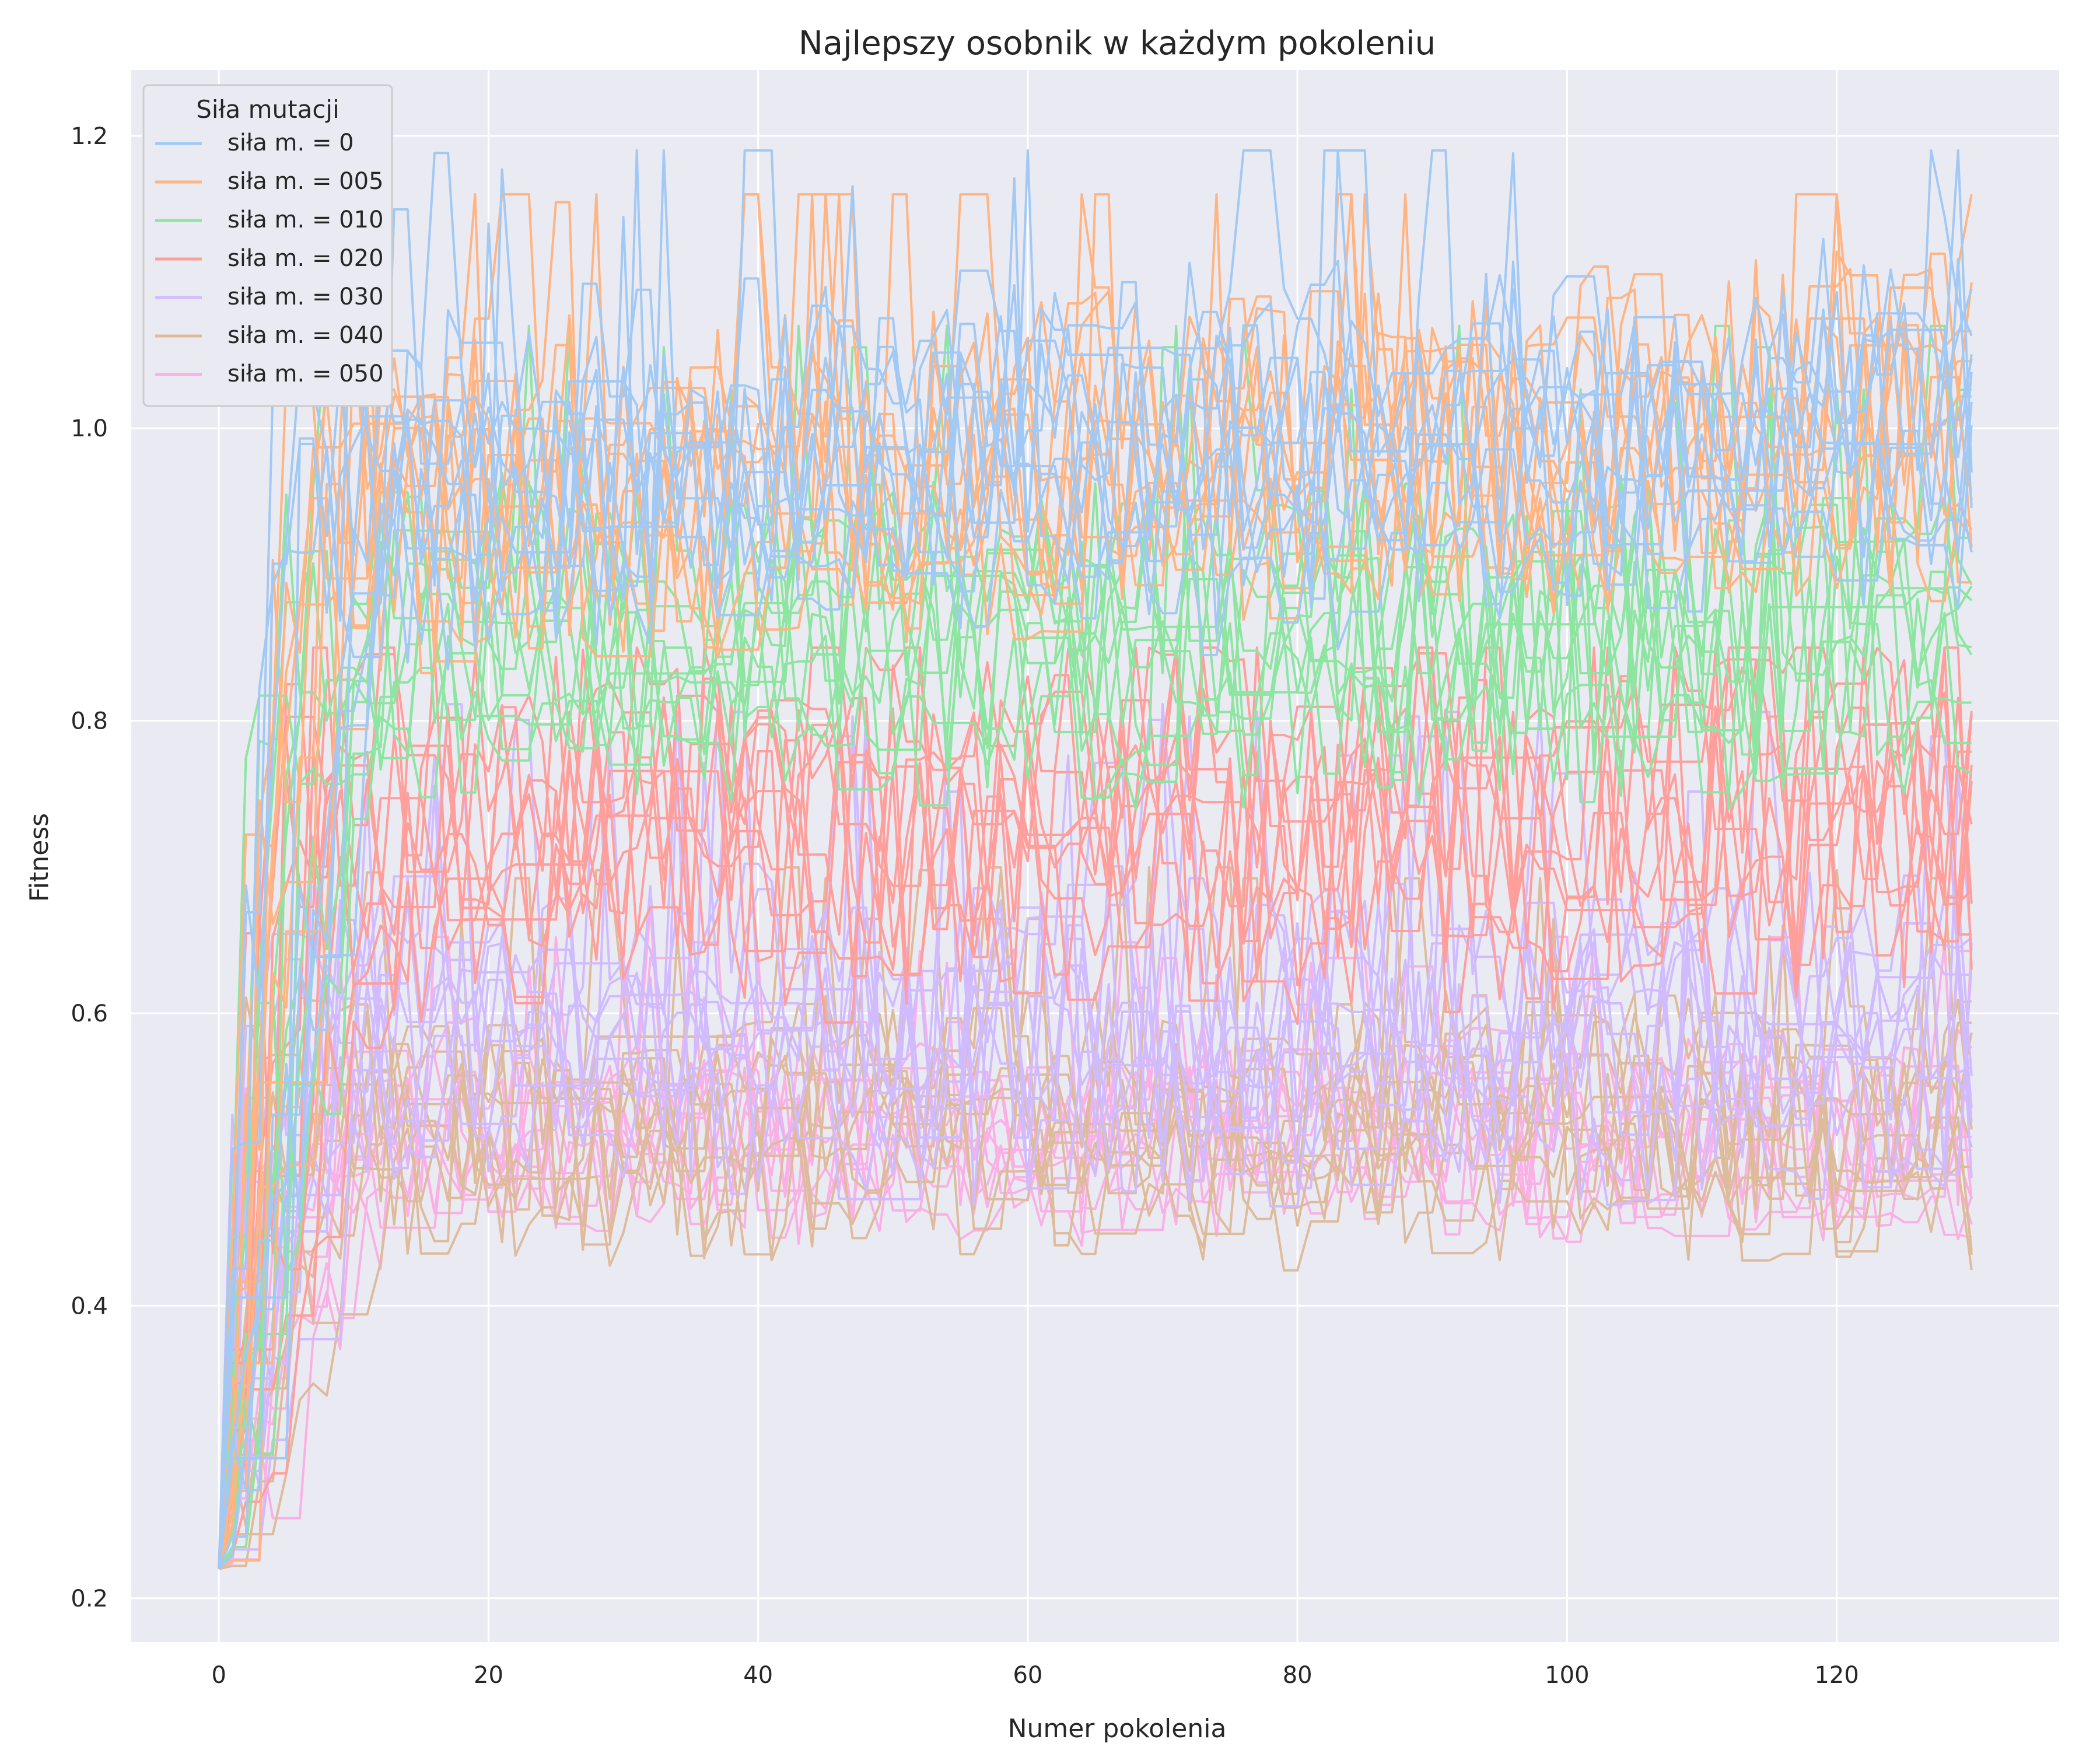 The image size is (2100, 1750). I want to click on legend-item: siła m. = 005, so click(269, 181).